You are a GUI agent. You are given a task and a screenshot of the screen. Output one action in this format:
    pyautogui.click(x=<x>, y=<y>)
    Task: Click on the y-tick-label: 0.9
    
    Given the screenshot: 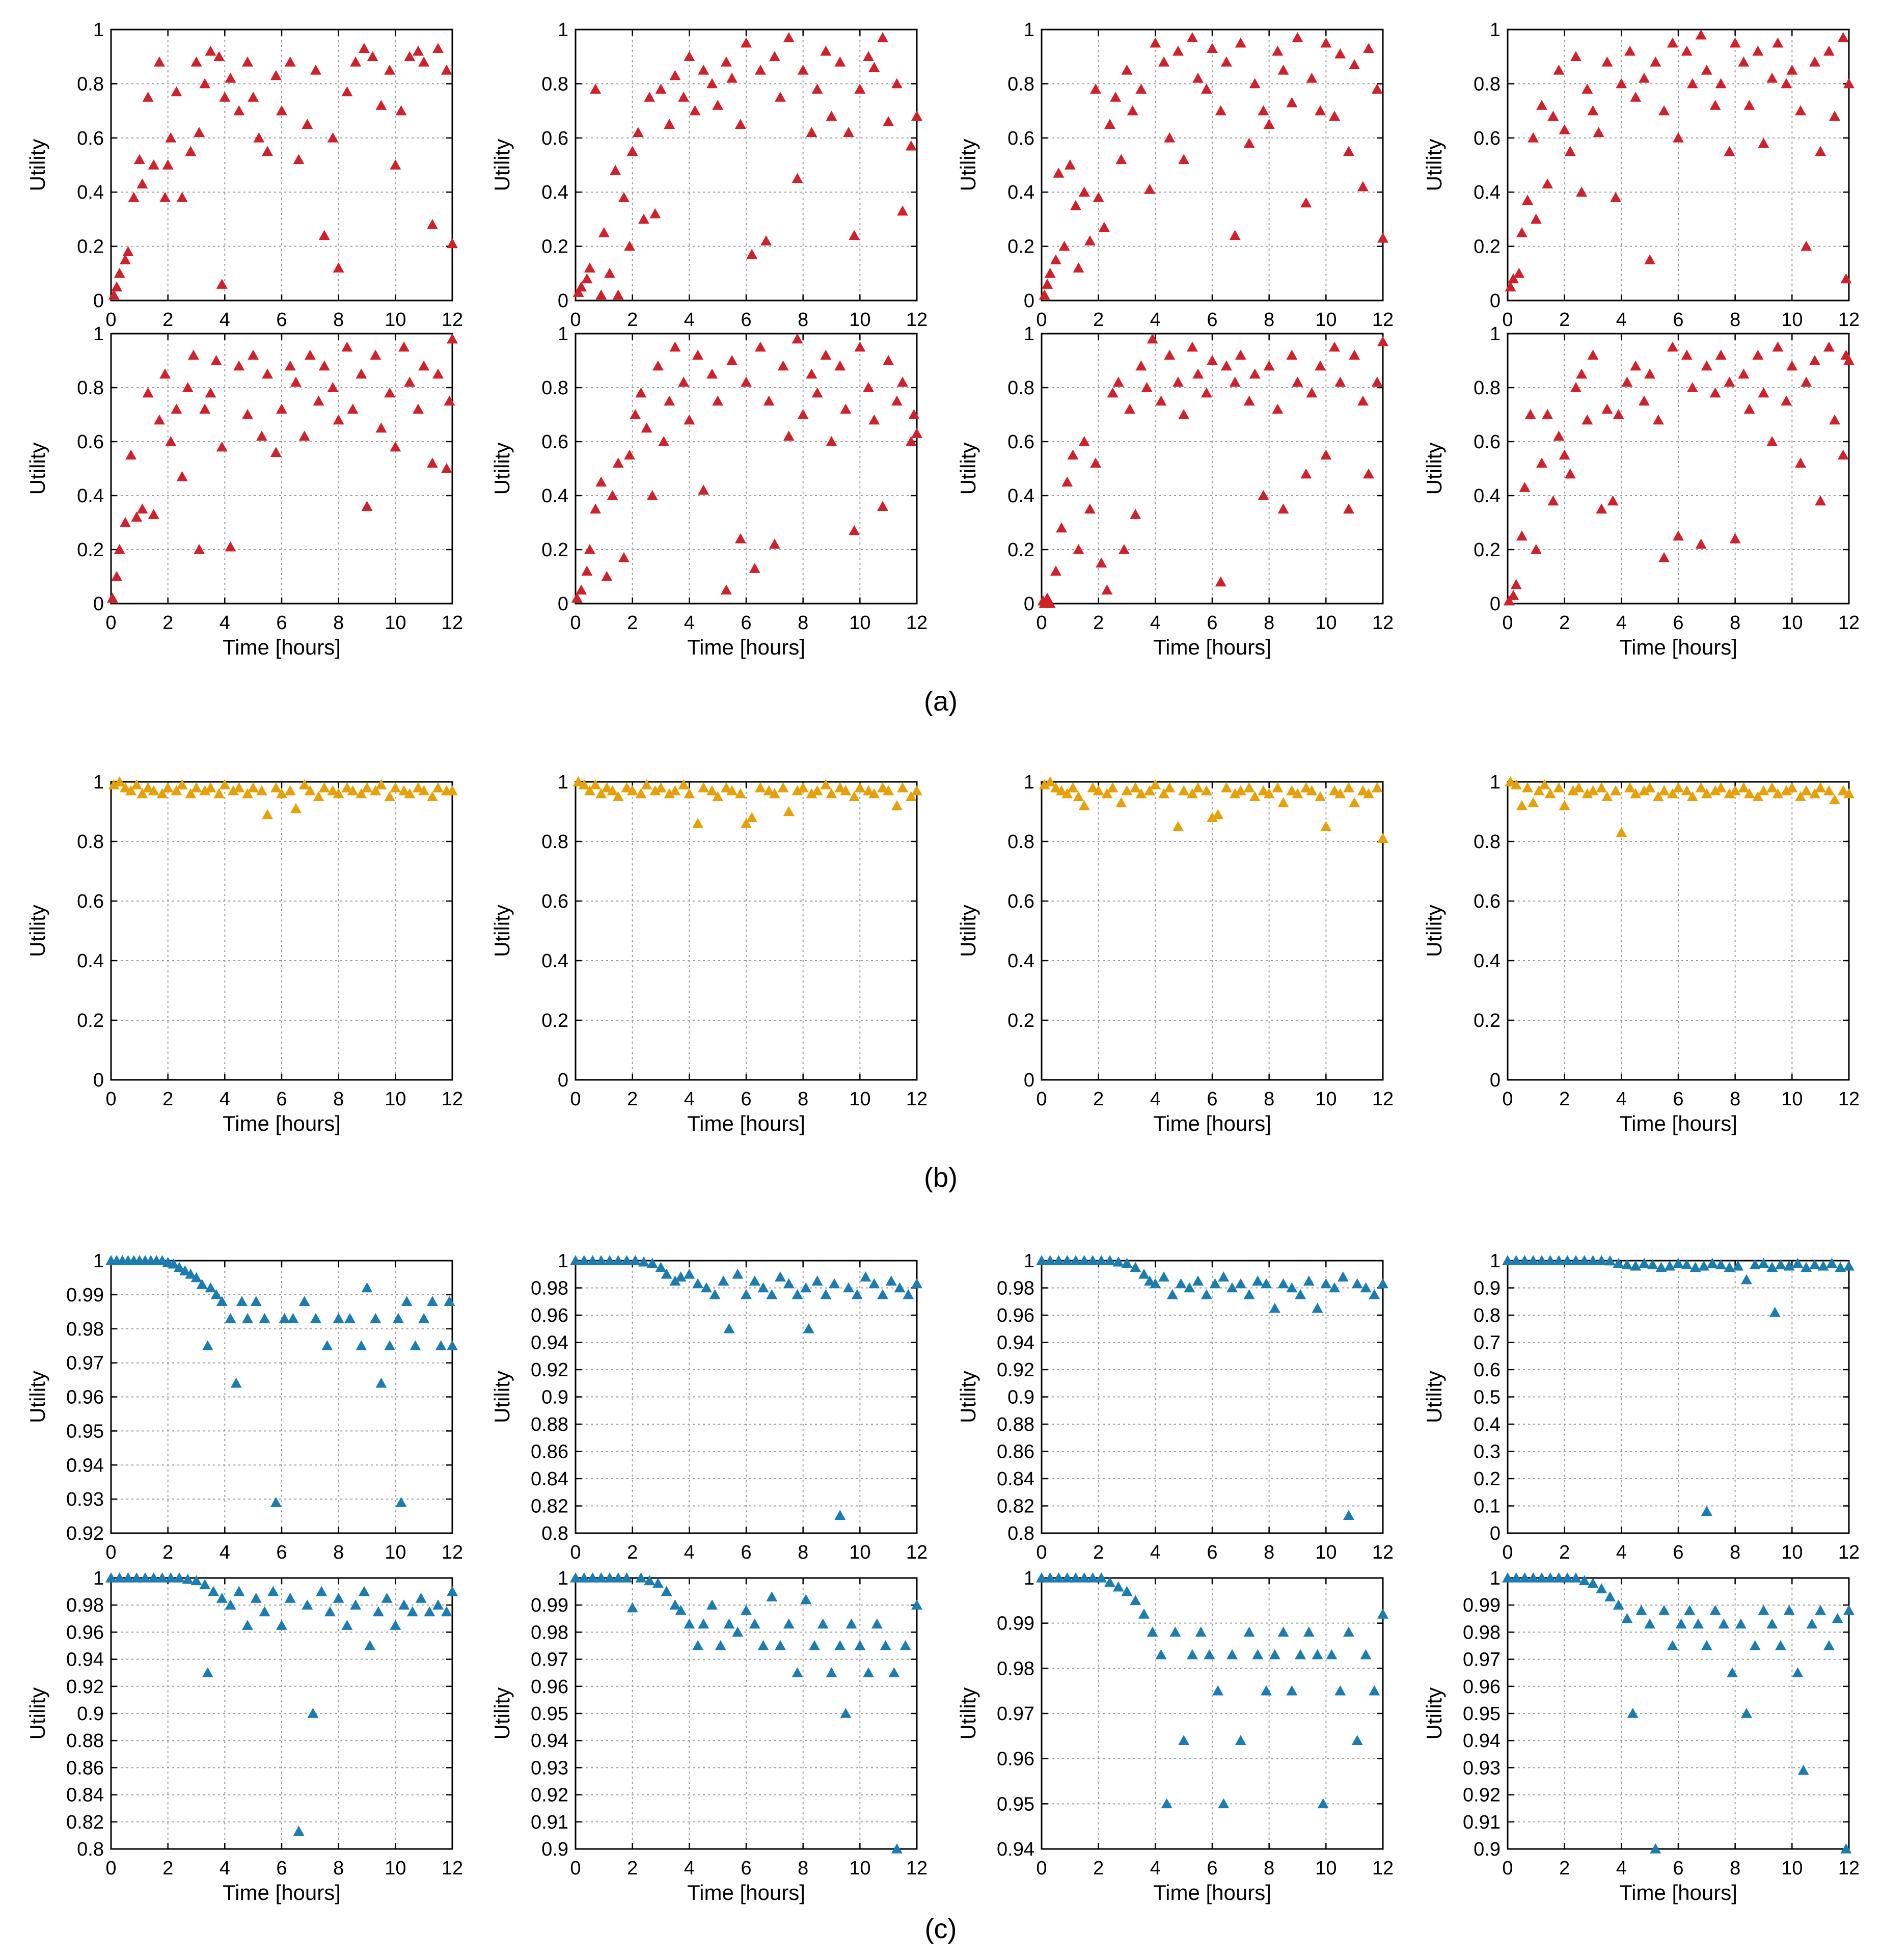 What is the action you would take?
    pyautogui.click(x=555, y=1397)
    